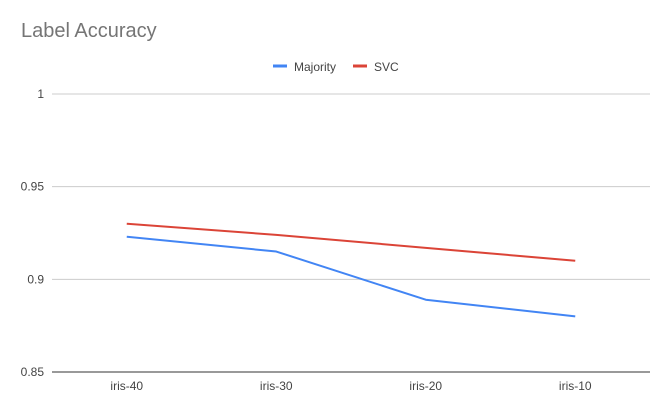 The width and height of the screenshot is (670, 414). Describe the element at coordinates (276, 386) in the screenshot. I see `x-tick-label: iris-30` at that location.